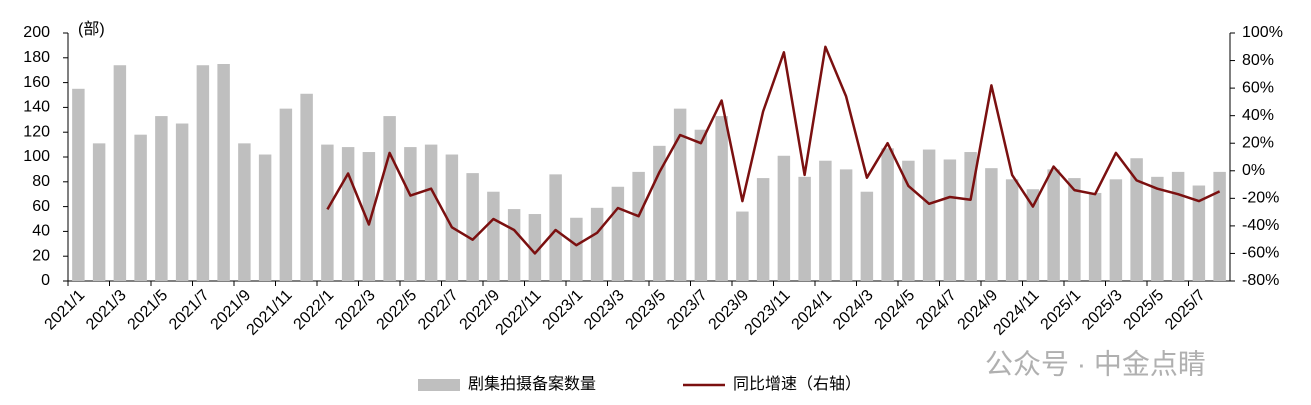 This screenshot has height=405, width=1311. Describe the element at coordinates (519, 313) in the screenshot. I see `x-tick-label: 2022/11` at that location.